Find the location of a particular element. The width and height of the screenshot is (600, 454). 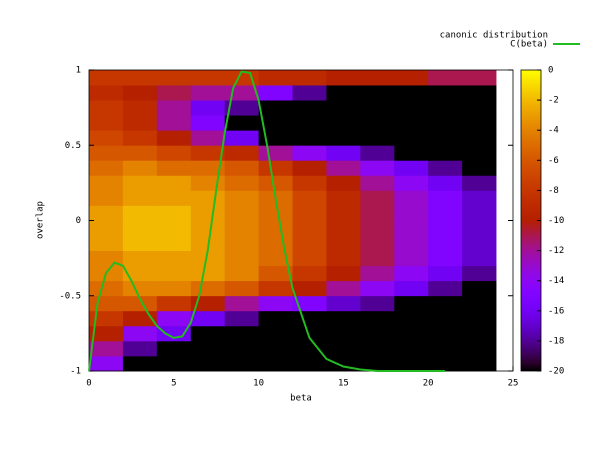

y-tick-label: -1 is located at coordinates (75, 372).